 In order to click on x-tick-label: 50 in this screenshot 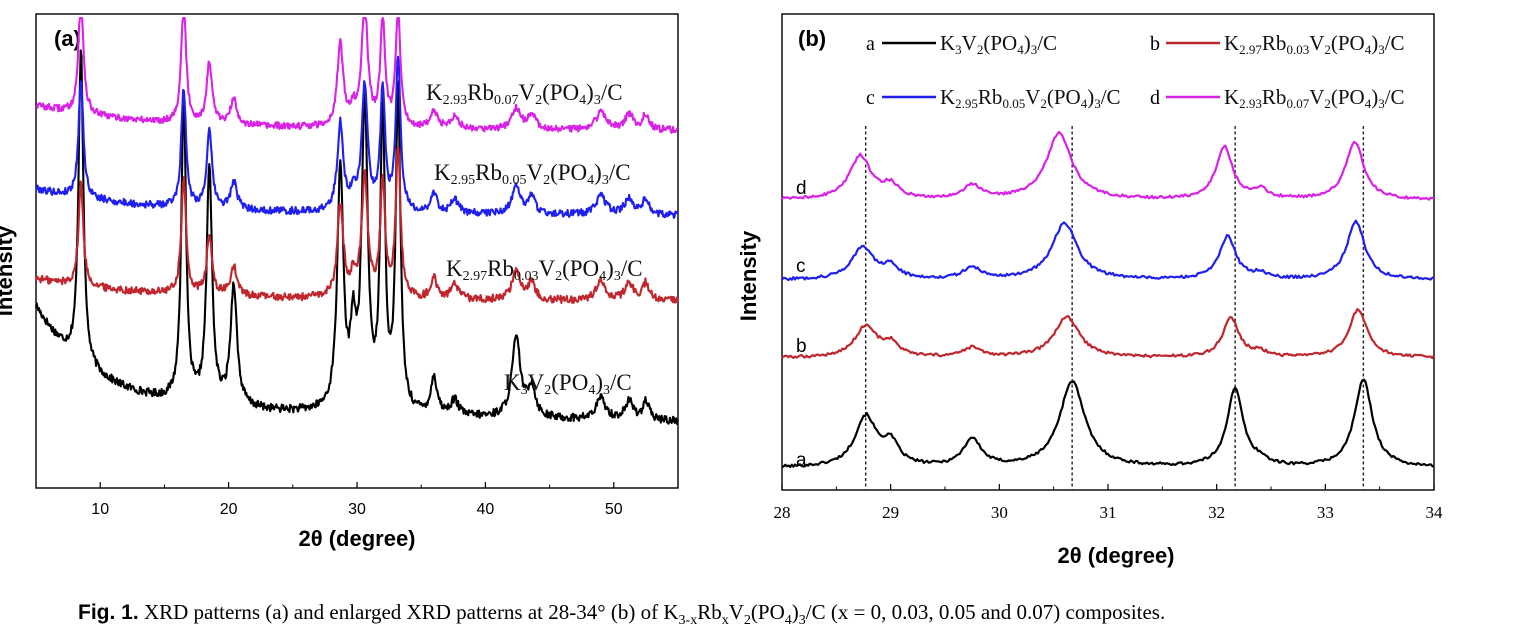, I will do `click(614, 509)`.